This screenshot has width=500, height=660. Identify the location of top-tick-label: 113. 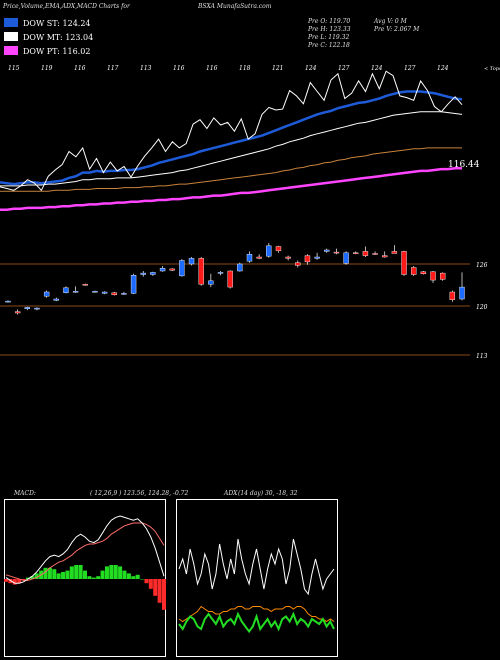
(146, 68).